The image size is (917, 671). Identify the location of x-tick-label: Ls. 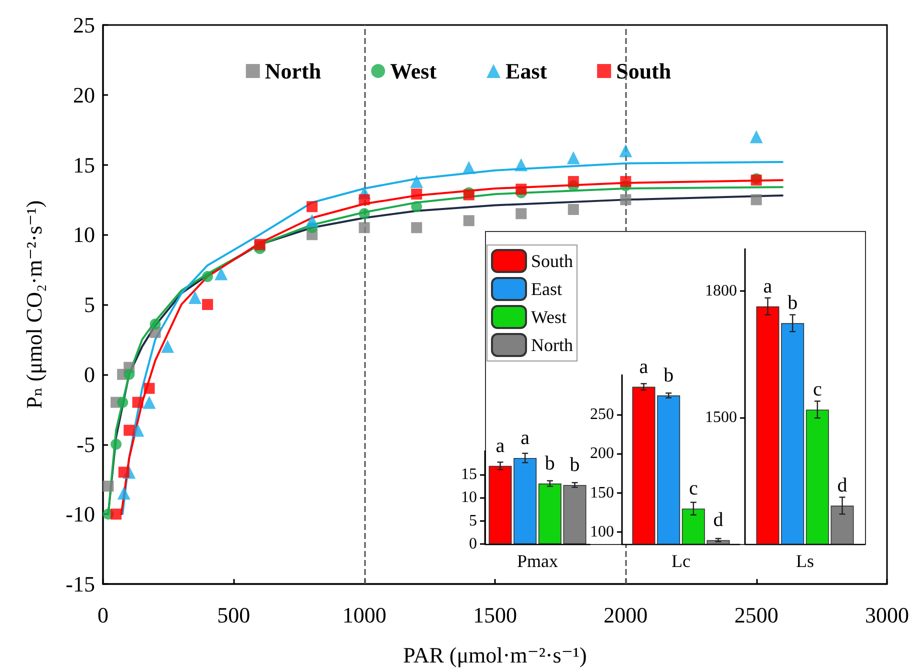
(805, 561).